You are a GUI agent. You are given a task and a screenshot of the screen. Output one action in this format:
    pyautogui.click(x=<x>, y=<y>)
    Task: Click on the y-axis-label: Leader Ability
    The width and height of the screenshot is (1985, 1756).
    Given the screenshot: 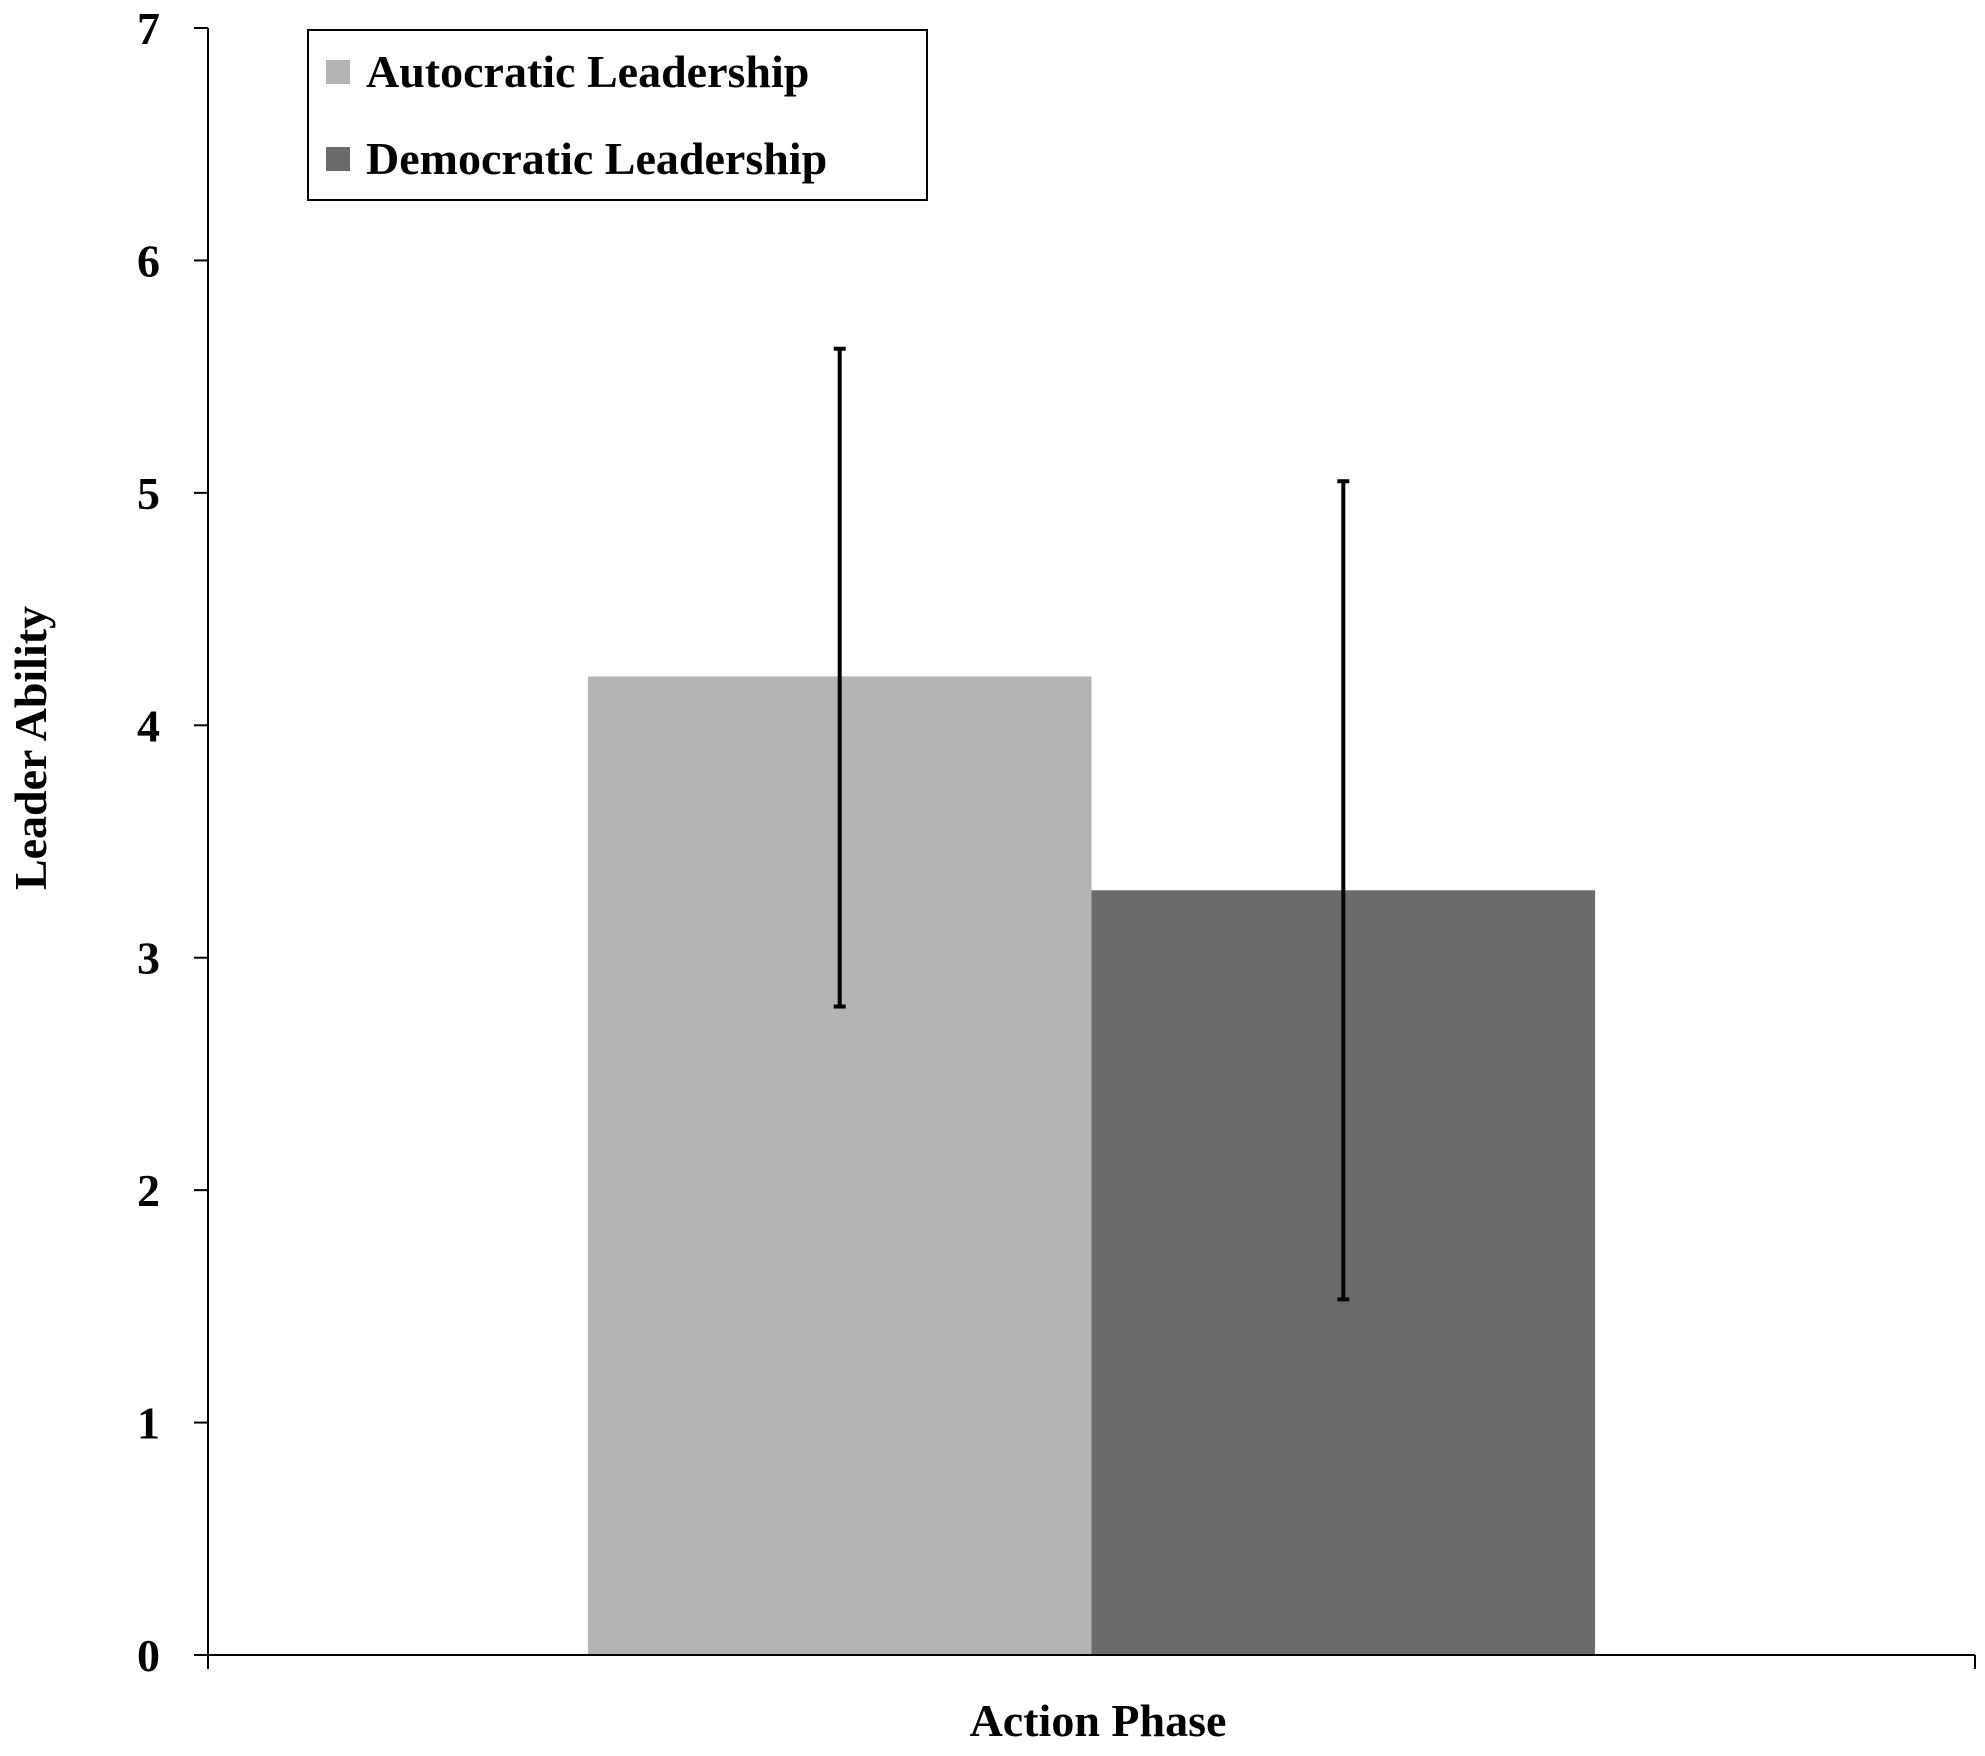 What is the action you would take?
    pyautogui.click(x=30, y=748)
    